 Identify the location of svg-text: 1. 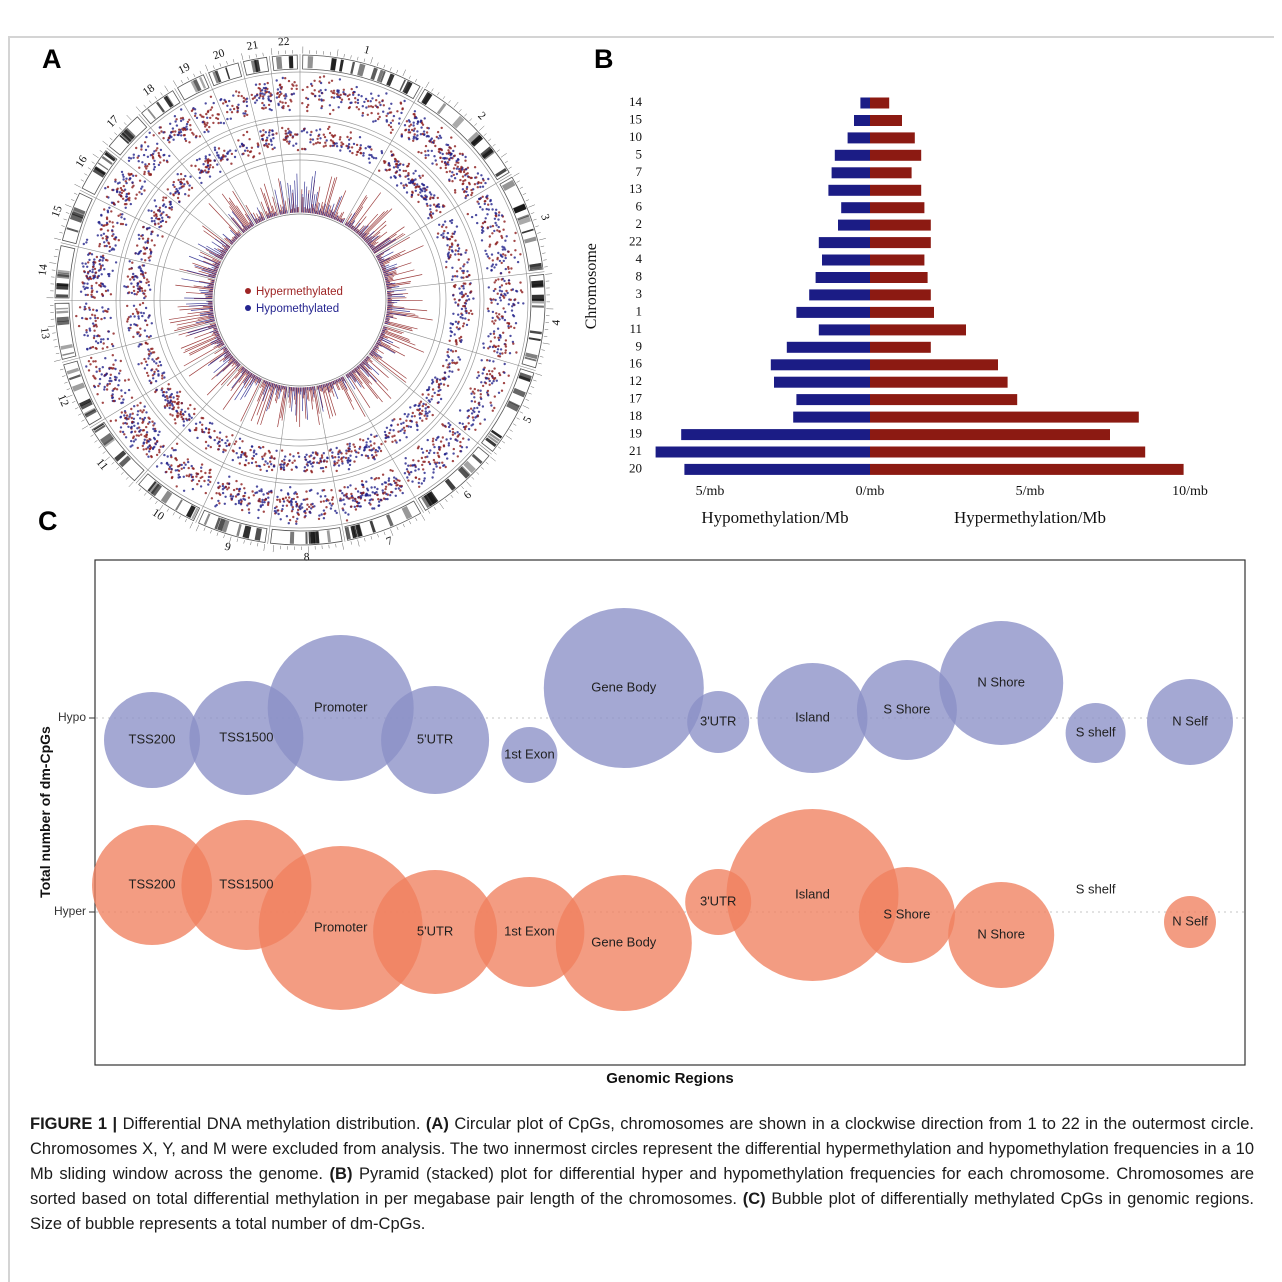
(367, 50).